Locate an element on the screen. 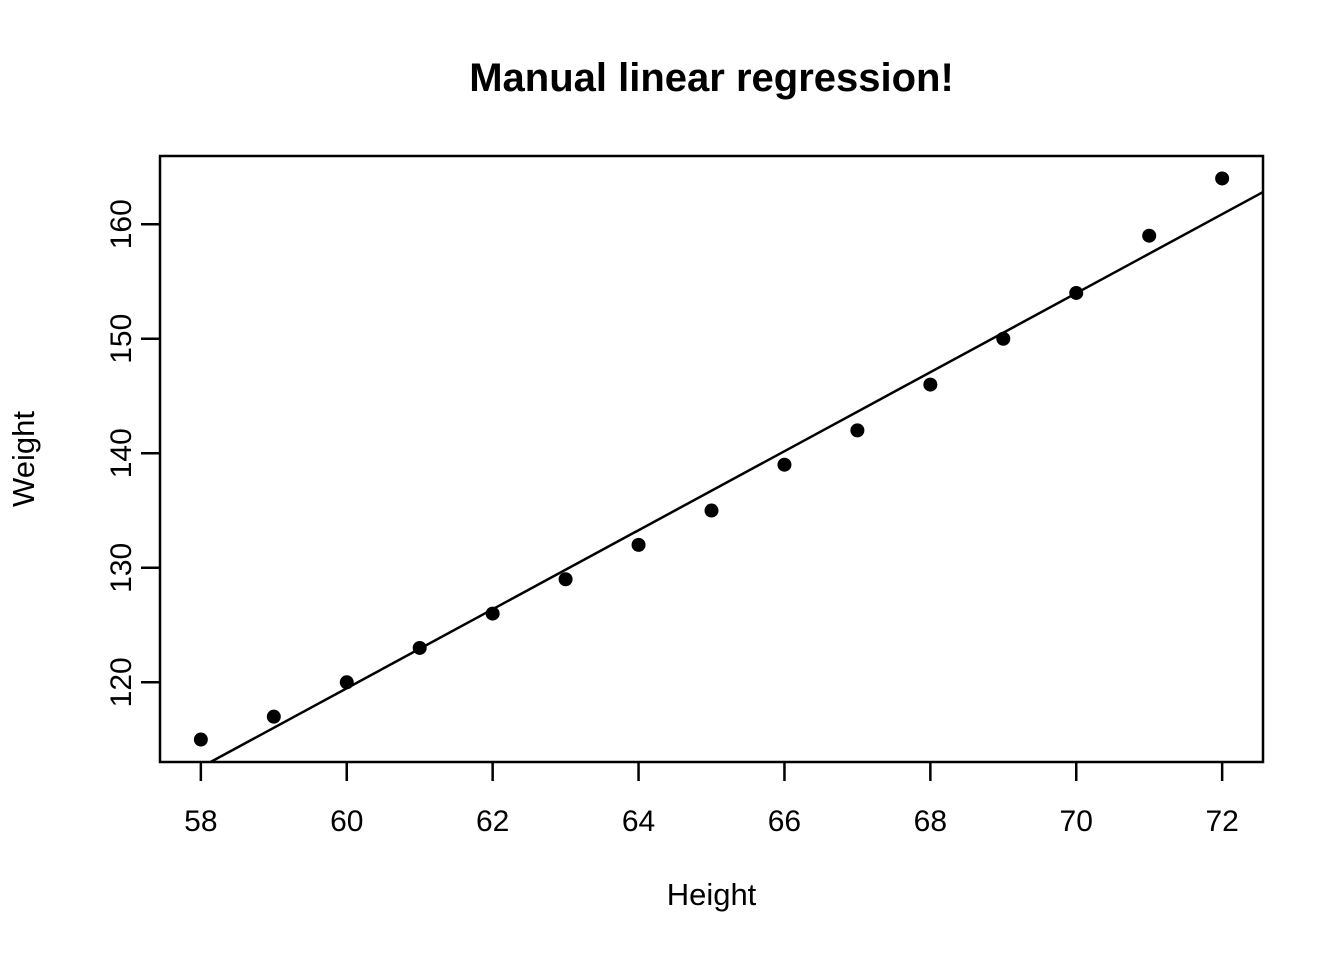 The height and width of the screenshot is (960, 1344). x-tick-label: 60 is located at coordinates (346, 821).